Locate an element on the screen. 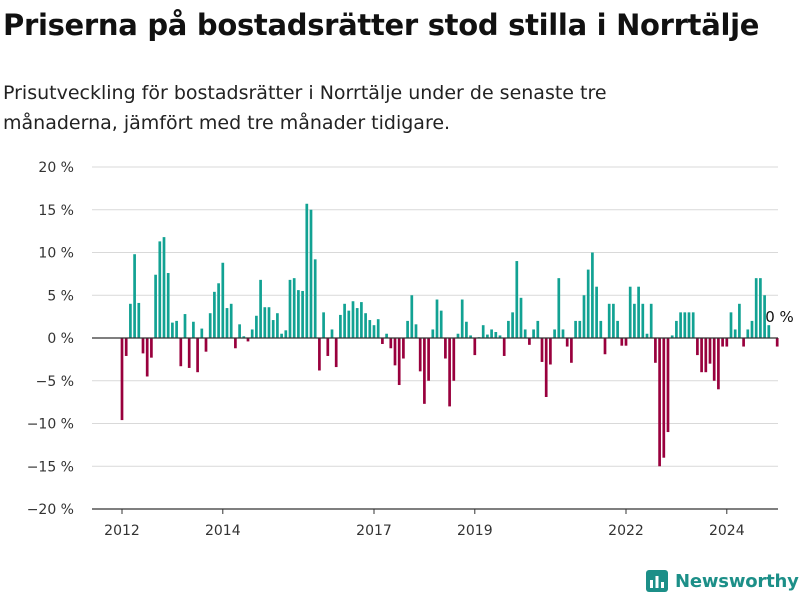  x-tick-label: 2024 is located at coordinates (727, 531).